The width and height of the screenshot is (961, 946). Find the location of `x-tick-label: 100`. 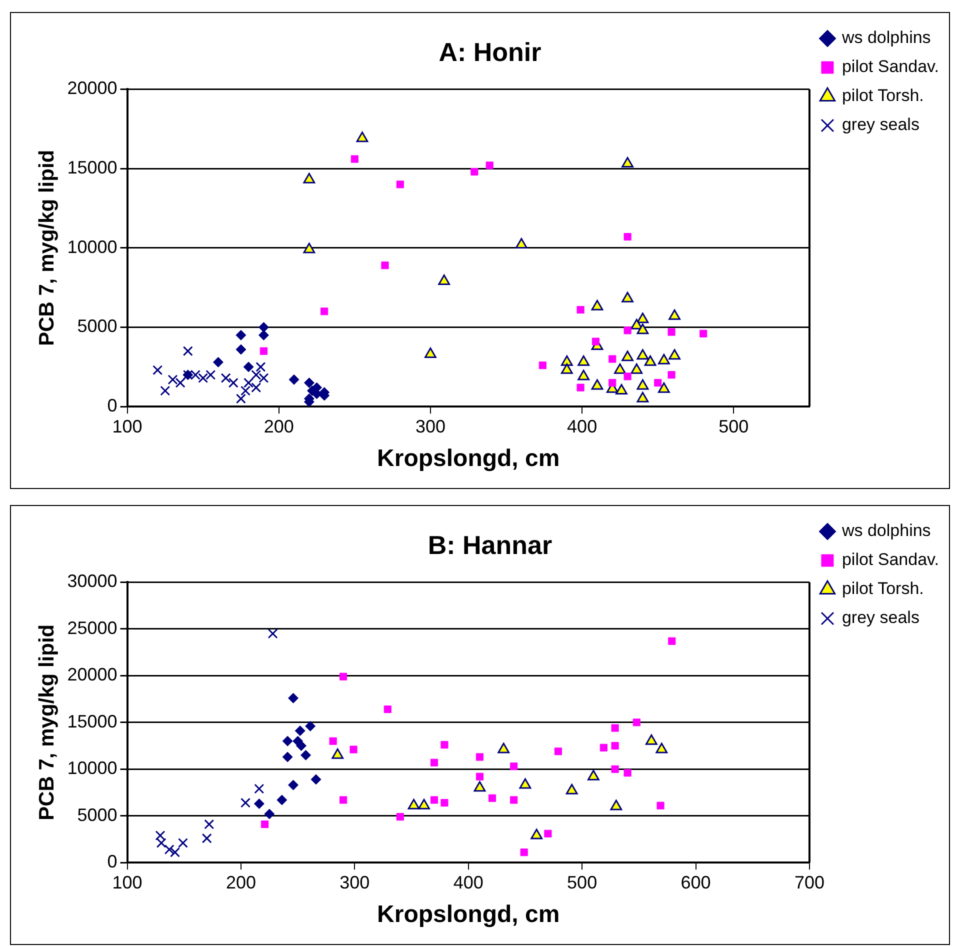

x-tick-label: 100 is located at coordinates (127, 882).